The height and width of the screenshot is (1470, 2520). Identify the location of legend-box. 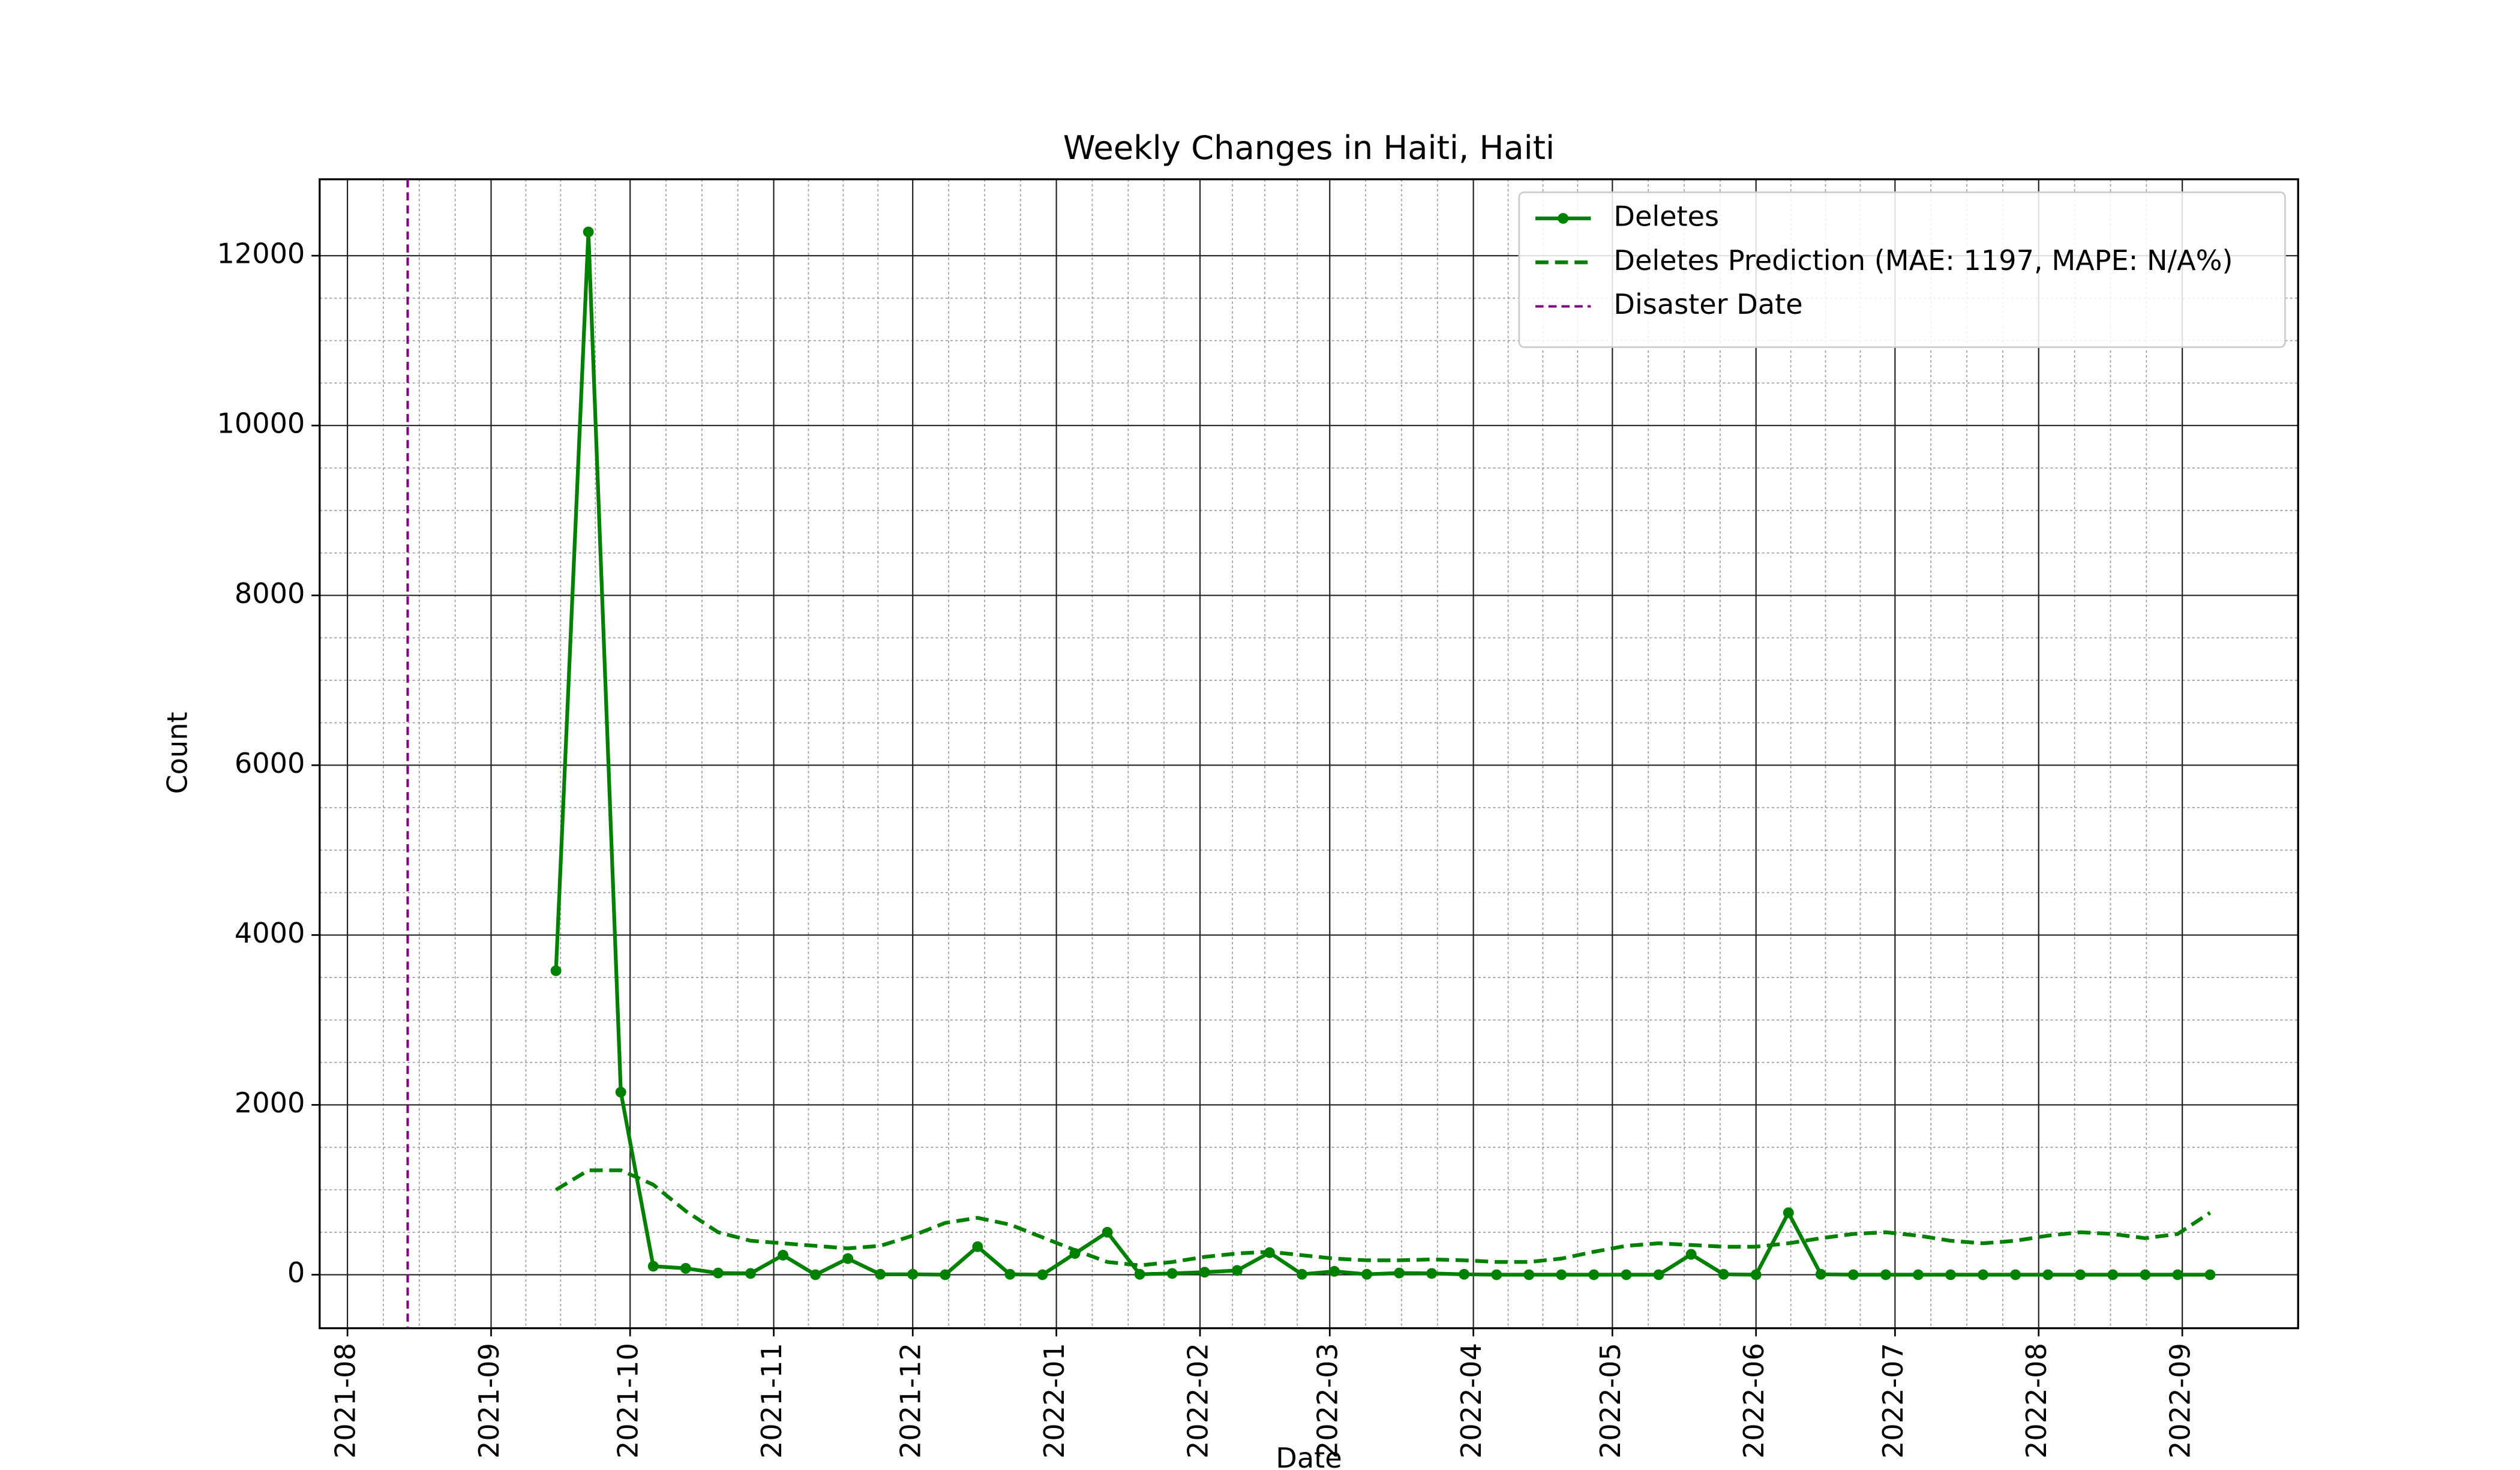
(1902, 269).